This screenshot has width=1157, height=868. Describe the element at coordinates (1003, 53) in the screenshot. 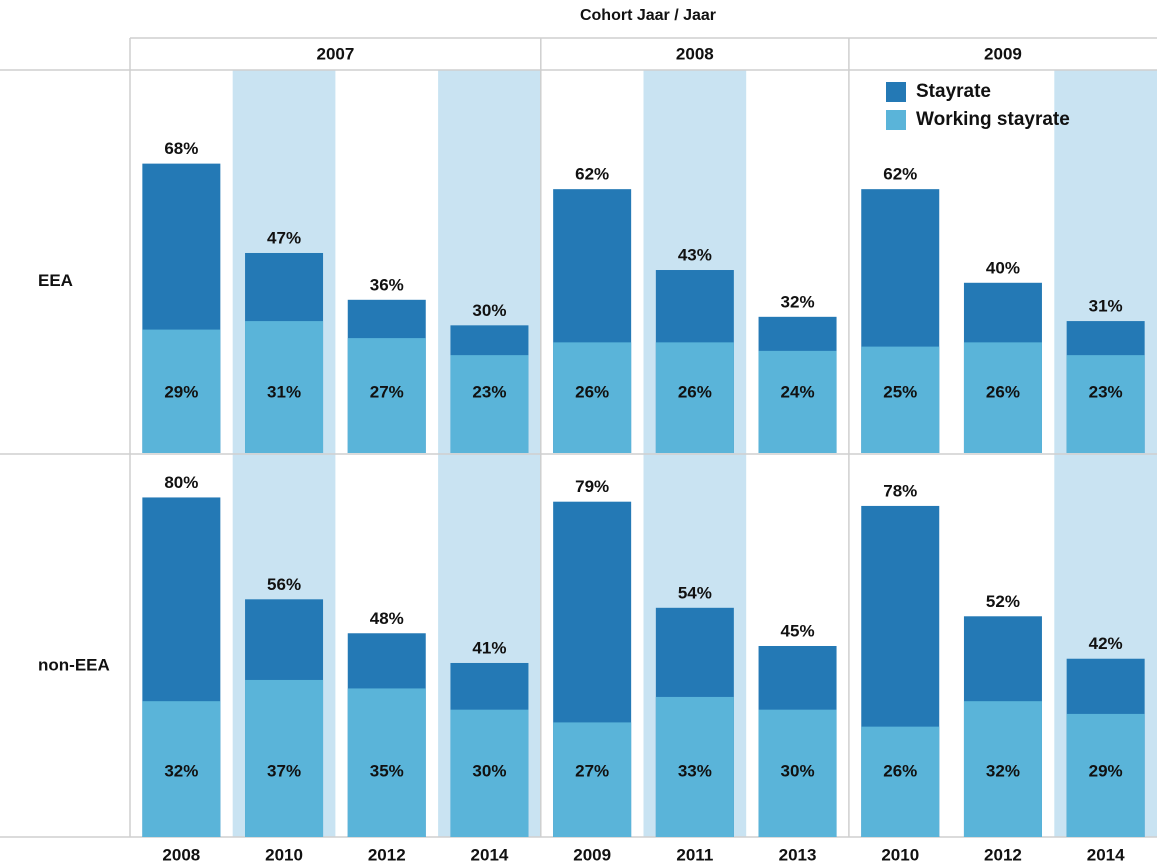

I see `group-label: 2009` at that location.